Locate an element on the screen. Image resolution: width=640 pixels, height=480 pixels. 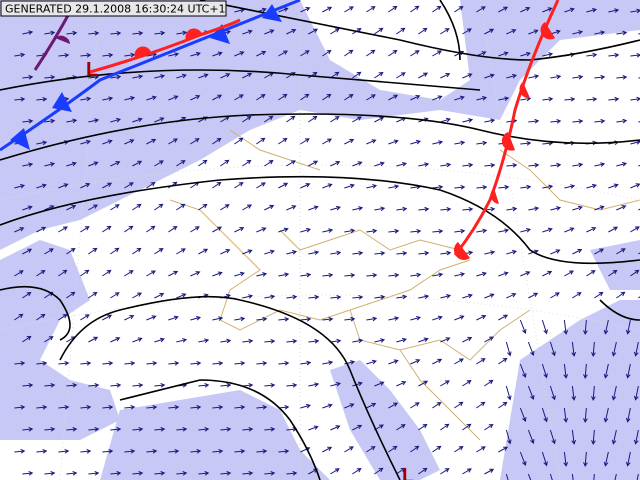
label-box is located at coordinates (113, 8).